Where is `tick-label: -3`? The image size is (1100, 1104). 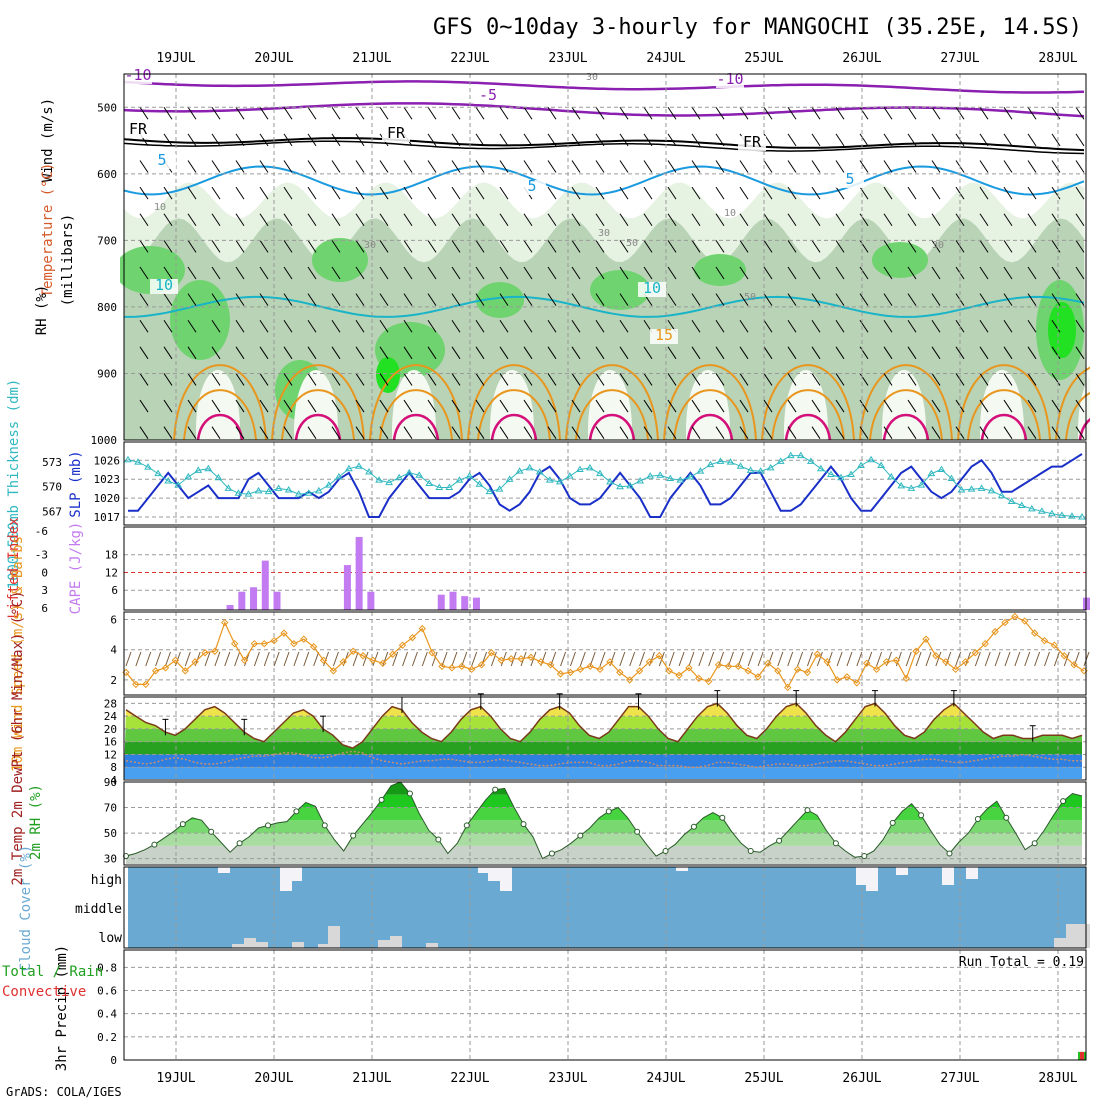
tick-label: -3 is located at coordinates (41, 555).